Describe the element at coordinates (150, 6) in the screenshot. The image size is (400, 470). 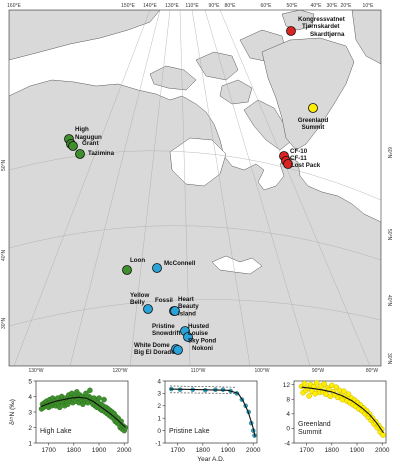
I see `top-longitude-label: 140°E` at that location.